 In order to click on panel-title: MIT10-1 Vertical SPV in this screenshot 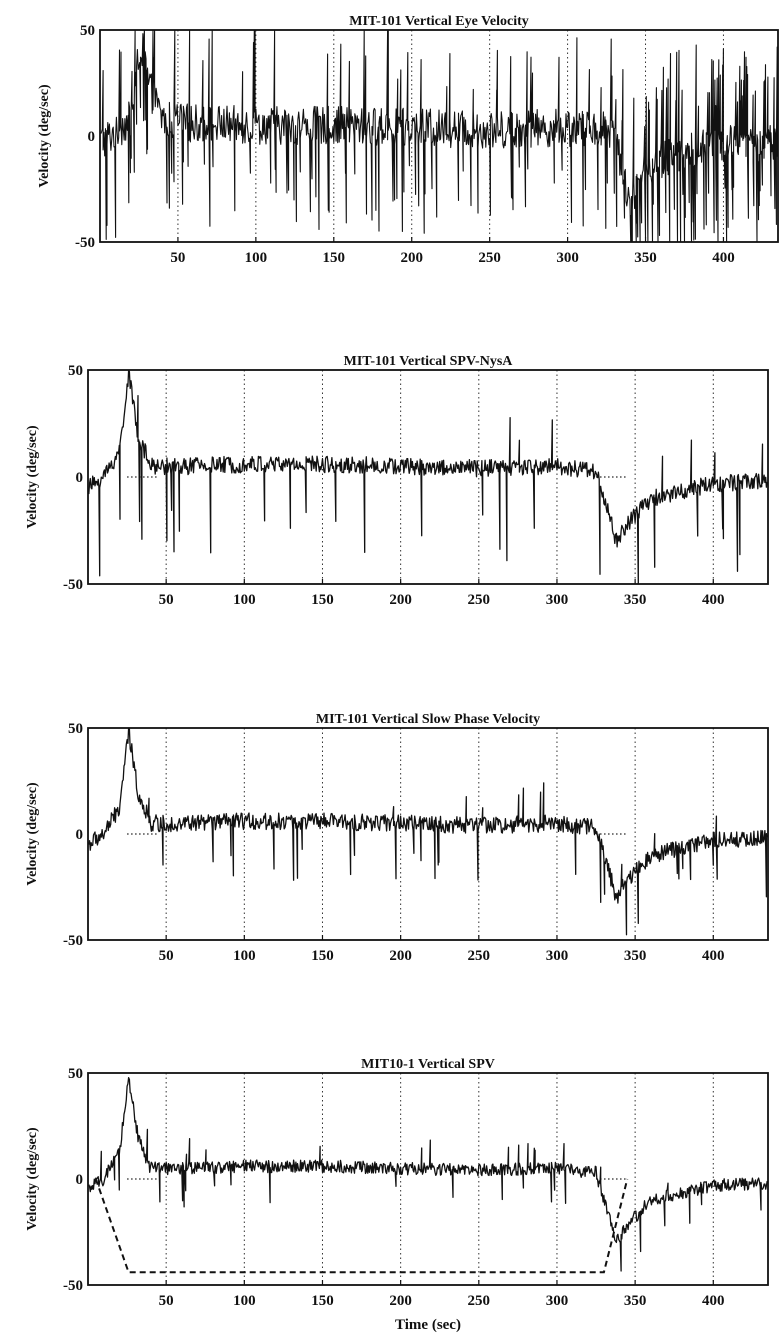, I will do `click(428, 1064)`.